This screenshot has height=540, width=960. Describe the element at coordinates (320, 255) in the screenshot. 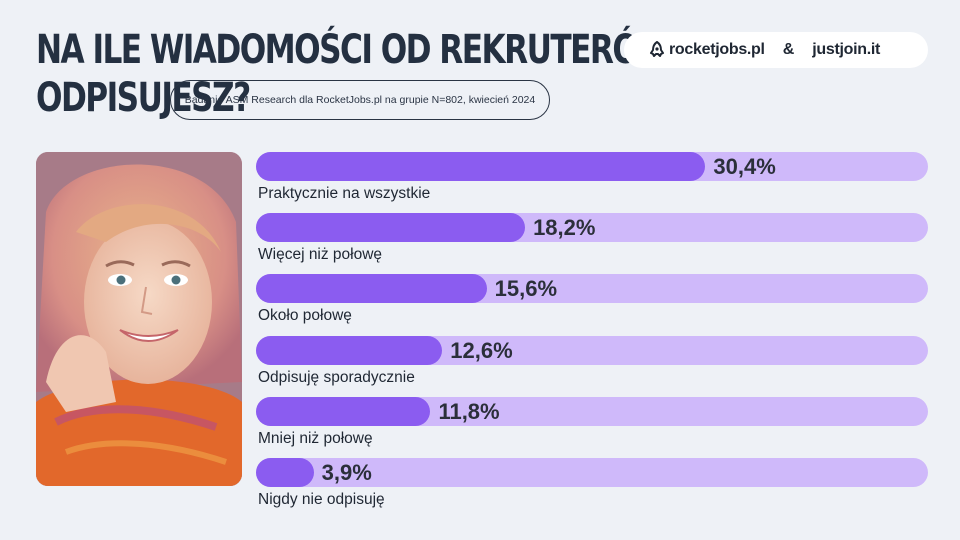

I see `bar-category-label: Więcej niż połowę` at that location.